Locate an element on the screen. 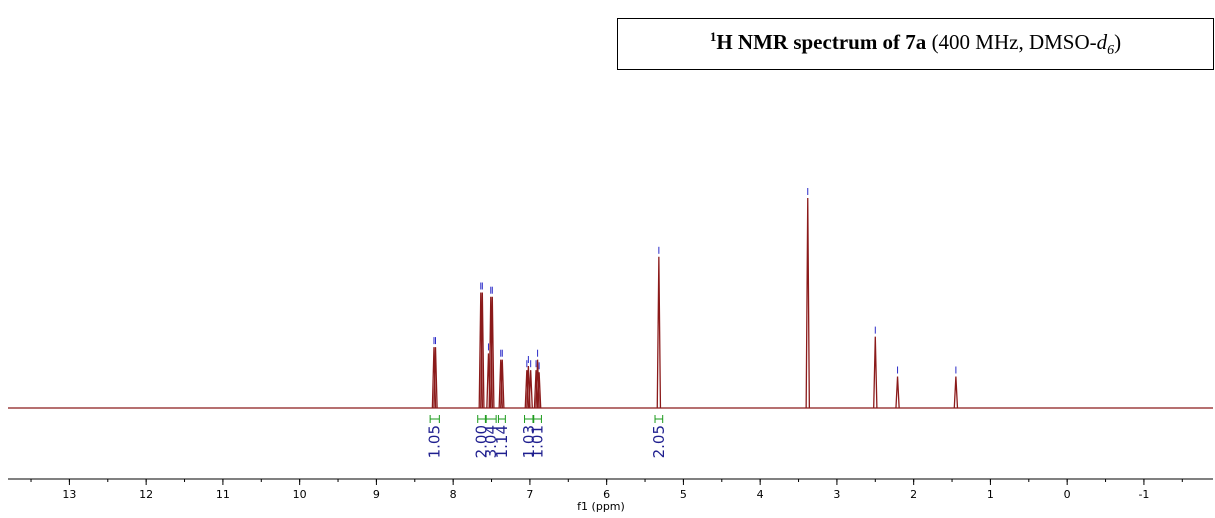 This screenshot has width=1215, height=518. x-tick-label: 11 is located at coordinates (223, 494).